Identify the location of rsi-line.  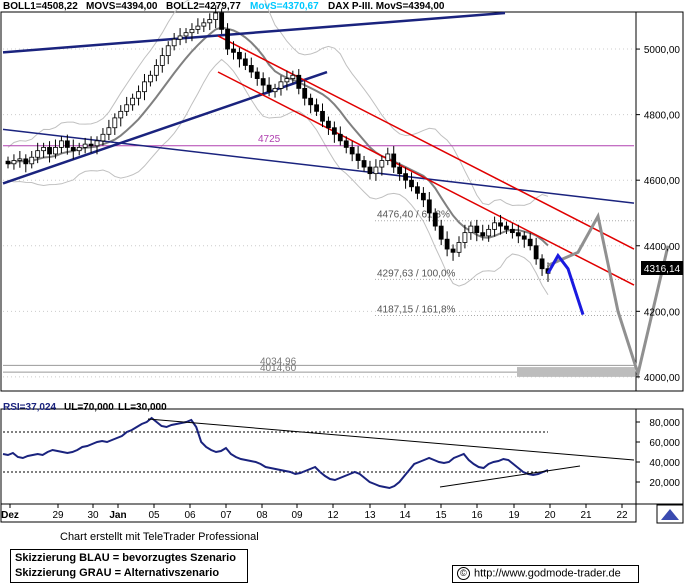
(275, 453).